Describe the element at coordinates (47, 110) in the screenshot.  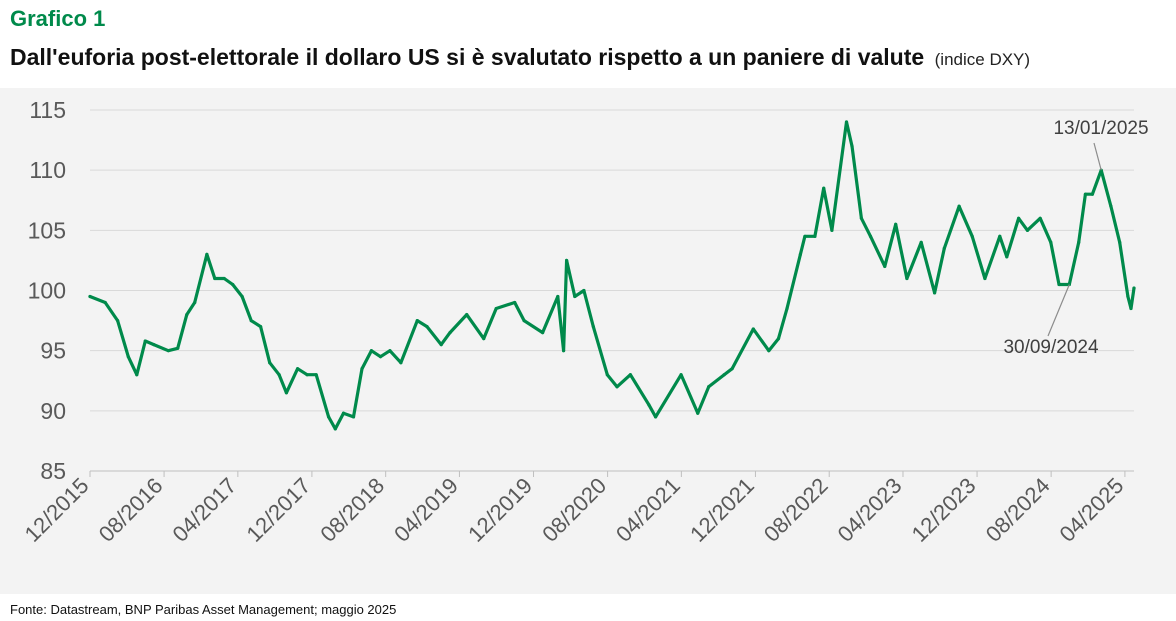
I see `y-tick-label: 115` at that location.